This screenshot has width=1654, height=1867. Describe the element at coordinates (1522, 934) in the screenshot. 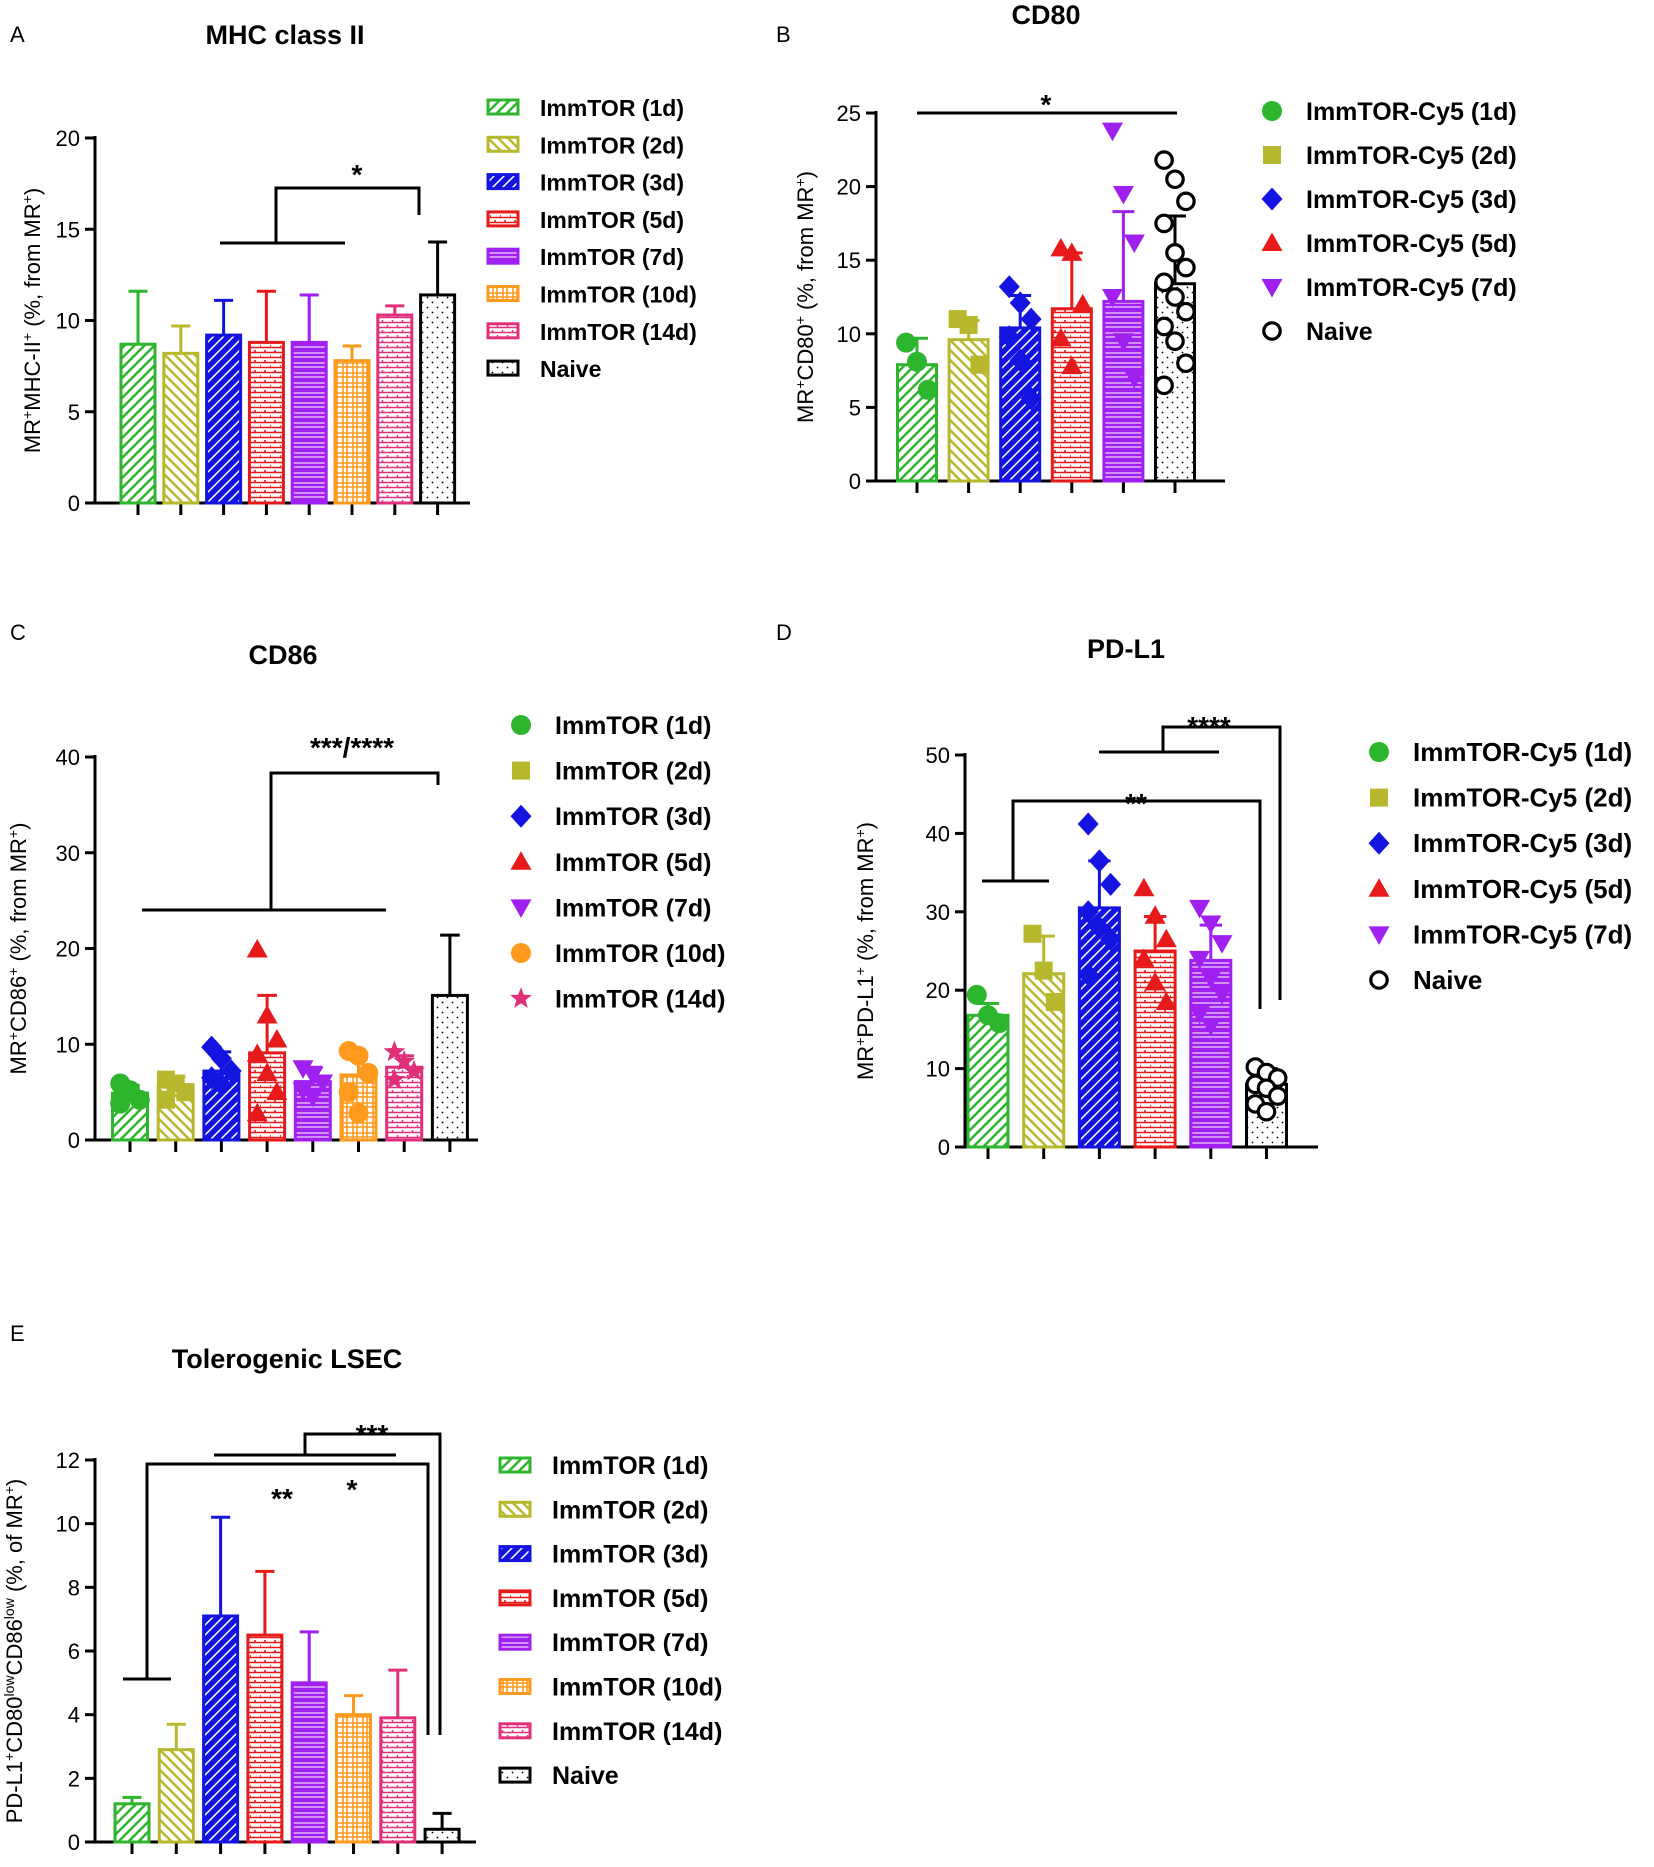

I see `legend-label: ImmTOR-Cy5 (7d)` at that location.